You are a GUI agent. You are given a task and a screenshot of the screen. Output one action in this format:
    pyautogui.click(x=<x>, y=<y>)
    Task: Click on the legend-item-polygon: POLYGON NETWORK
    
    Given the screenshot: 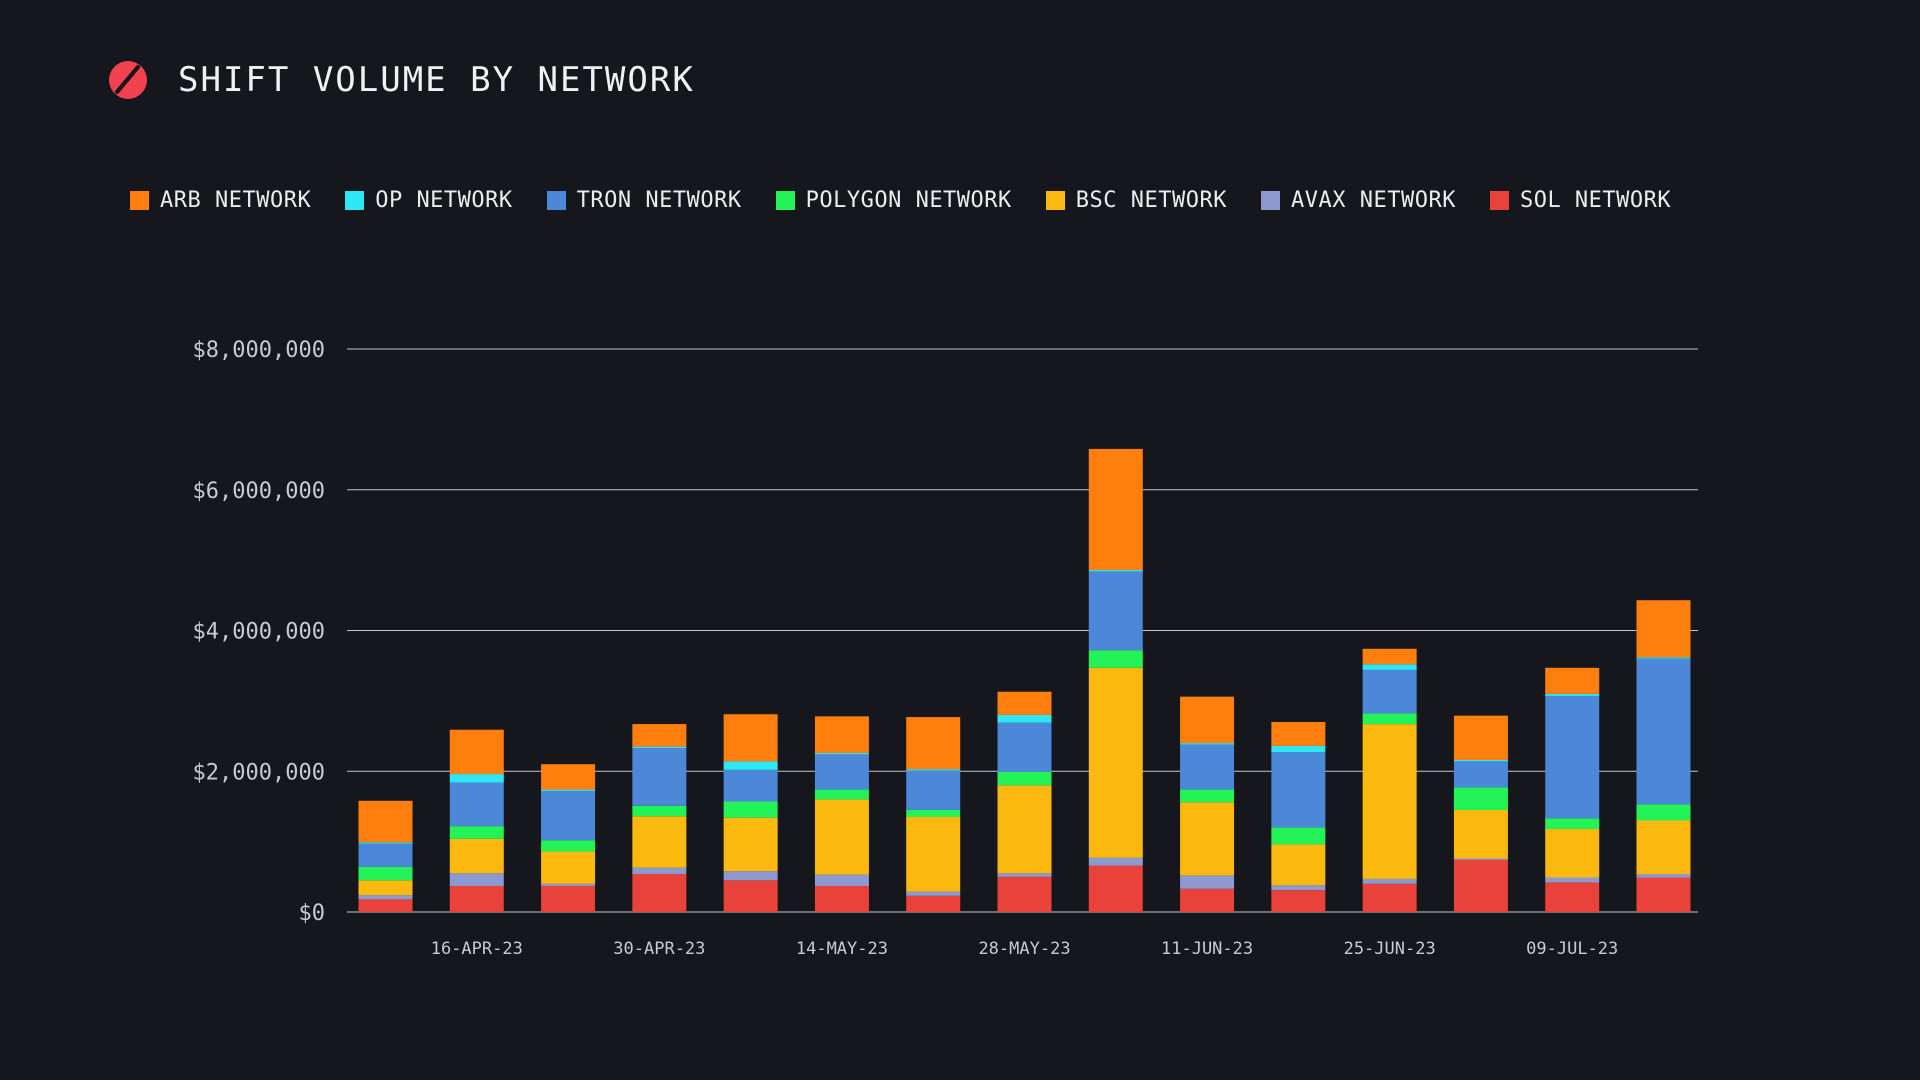 What is the action you would take?
    pyautogui.click(x=893, y=200)
    